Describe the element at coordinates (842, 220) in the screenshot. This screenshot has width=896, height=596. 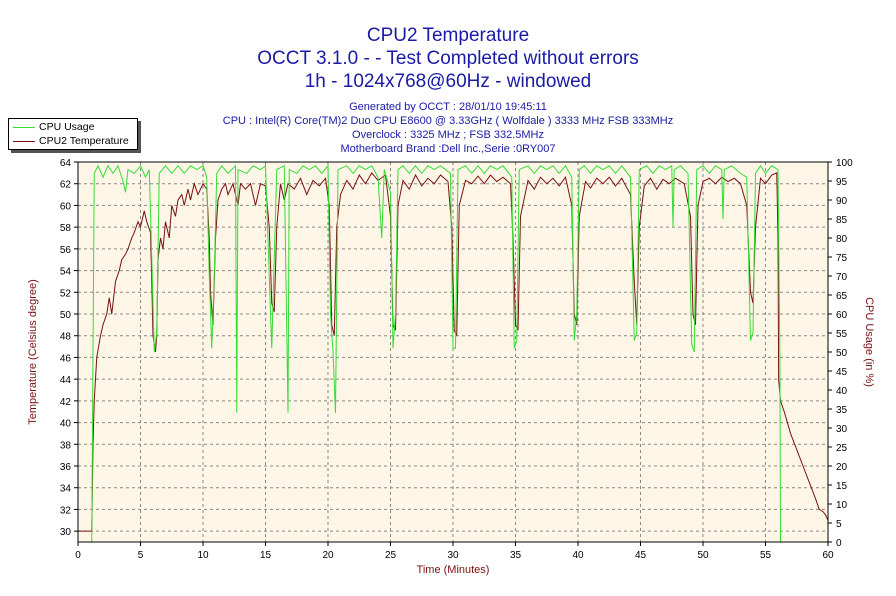
I see `y2-tick-label: 85` at that location.